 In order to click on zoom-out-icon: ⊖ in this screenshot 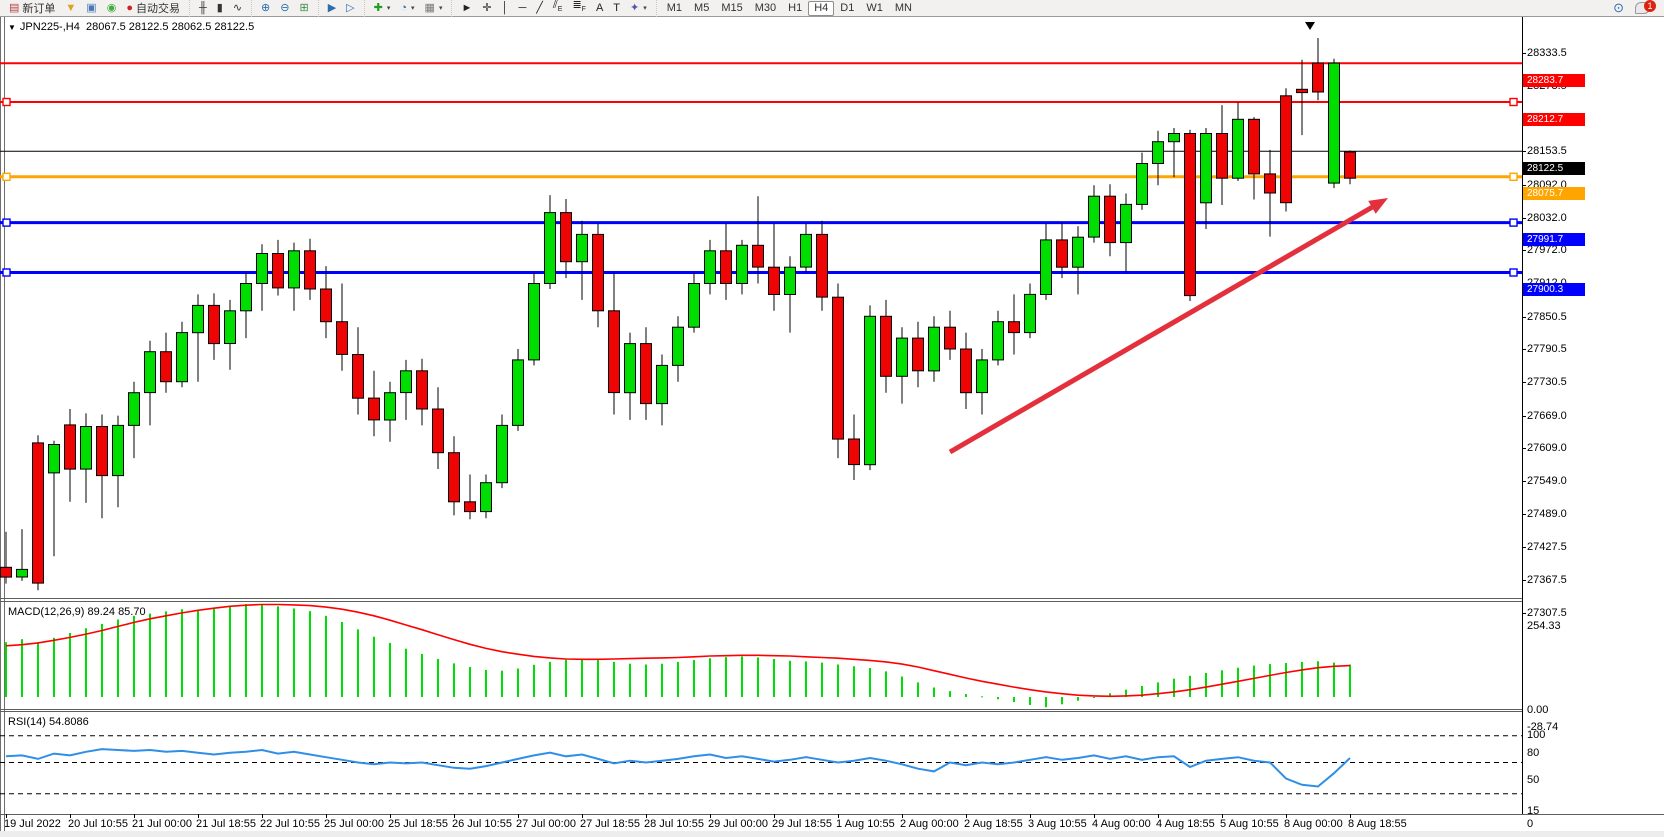, I will do `click(284, 8)`.